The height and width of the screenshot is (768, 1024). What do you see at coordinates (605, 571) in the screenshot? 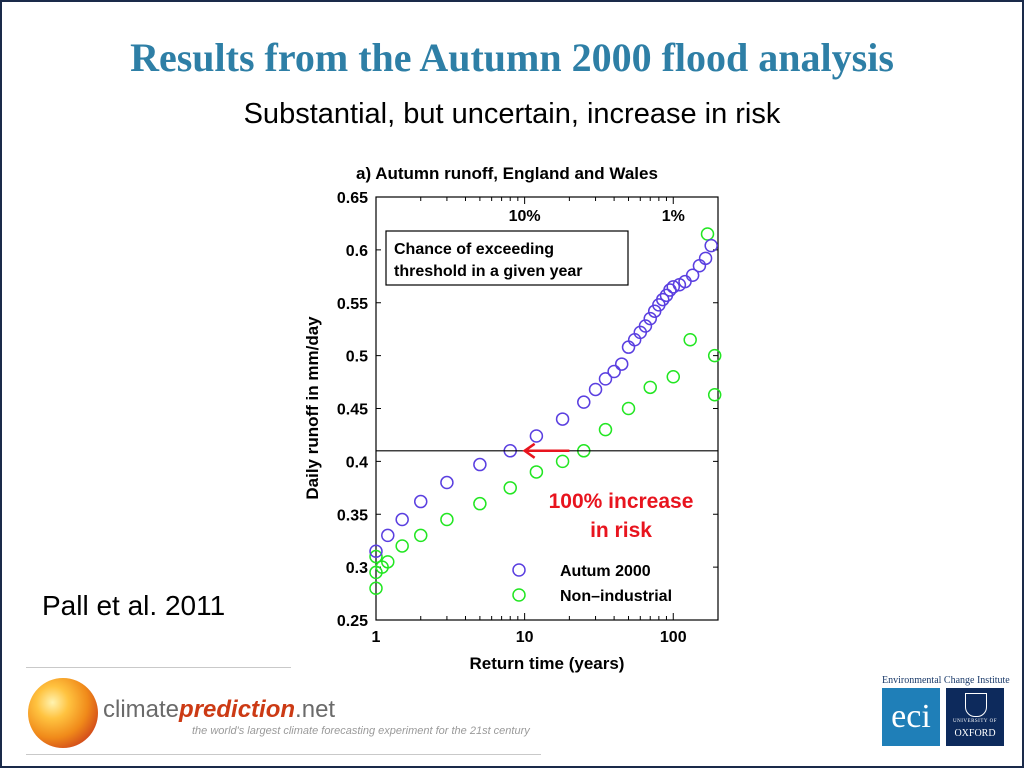
I see `legend-label-autum-2000: Autum 2000` at bounding box center [605, 571].